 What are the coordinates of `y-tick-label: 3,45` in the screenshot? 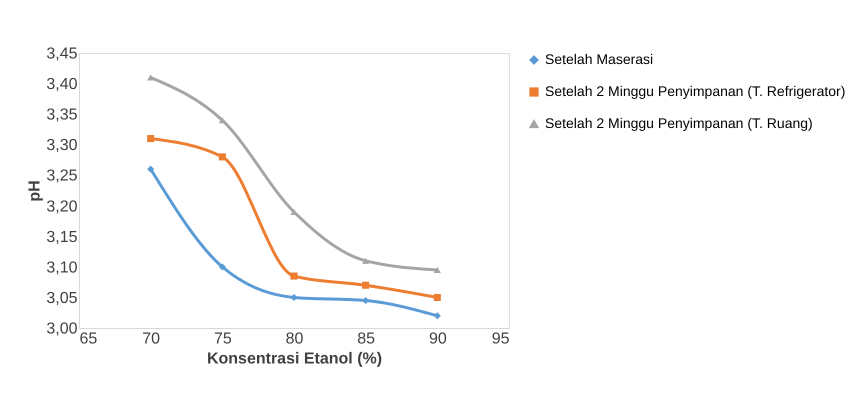 It's located at (62, 54).